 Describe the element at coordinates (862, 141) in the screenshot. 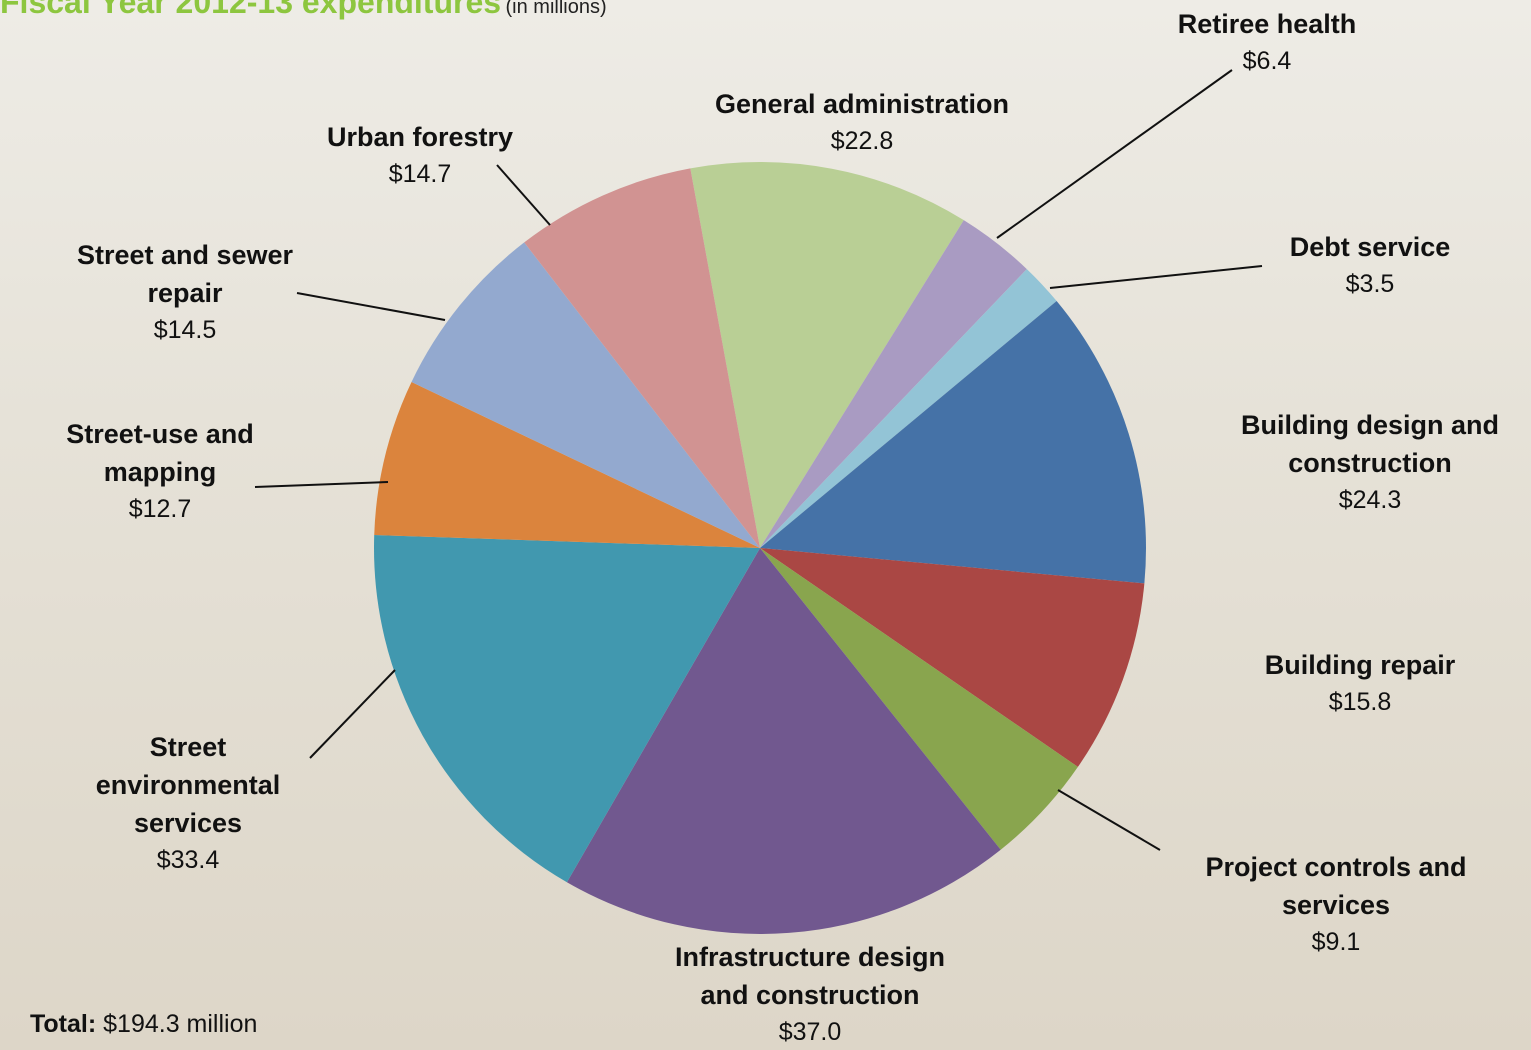

I see `value-label: $22.8` at that location.